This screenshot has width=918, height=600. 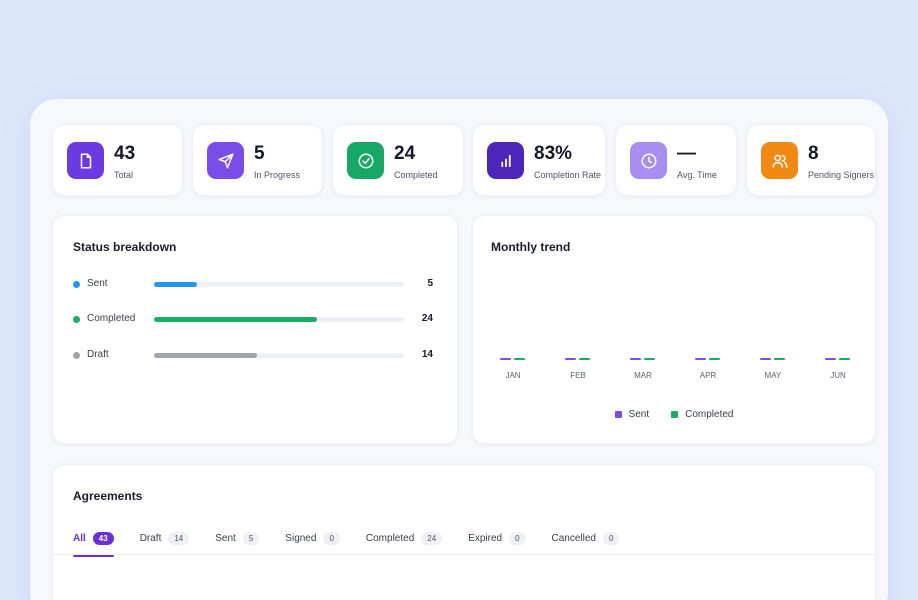 What do you see at coordinates (643, 375) in the screenshot?
I see `month-label: MAR` at bounding box center [643, 375].